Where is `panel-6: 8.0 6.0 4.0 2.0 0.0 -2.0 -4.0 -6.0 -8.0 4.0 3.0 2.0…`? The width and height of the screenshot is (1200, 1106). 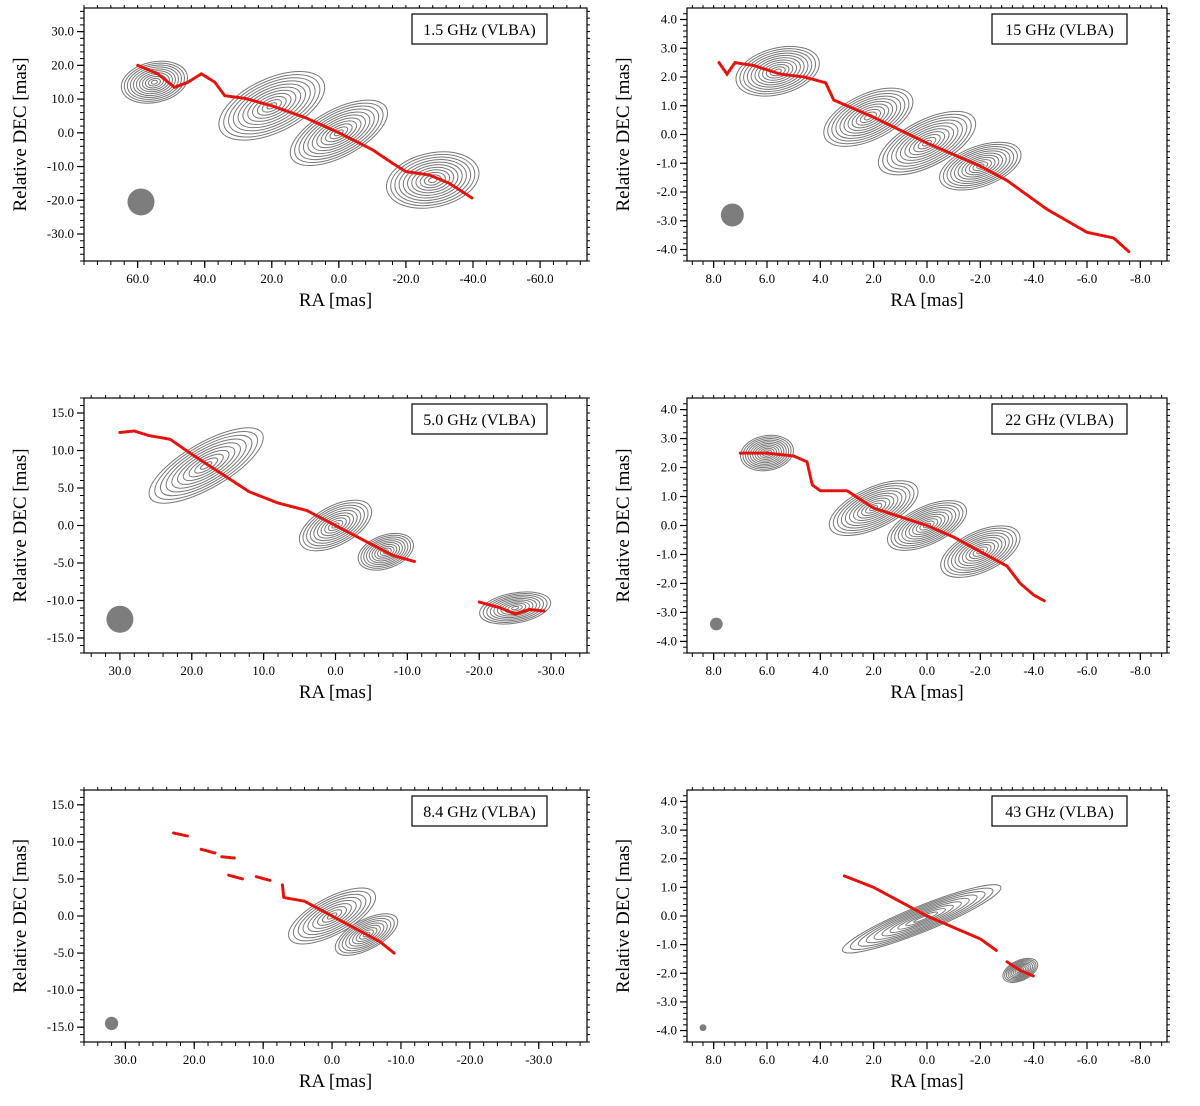
panel-6: 8.0 6.0 4.0 2.0 0.0 -2.0 -4.0 -6.0 -8.0 4.0 3.0 2.0… is located at coordinates (891, 939).